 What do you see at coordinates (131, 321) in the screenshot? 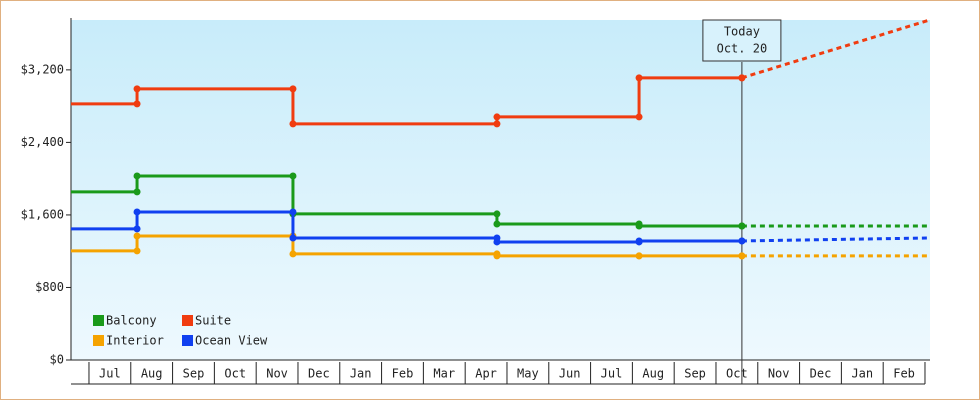
I see `legend-label: Balcony` at bounding box center [131, 321].